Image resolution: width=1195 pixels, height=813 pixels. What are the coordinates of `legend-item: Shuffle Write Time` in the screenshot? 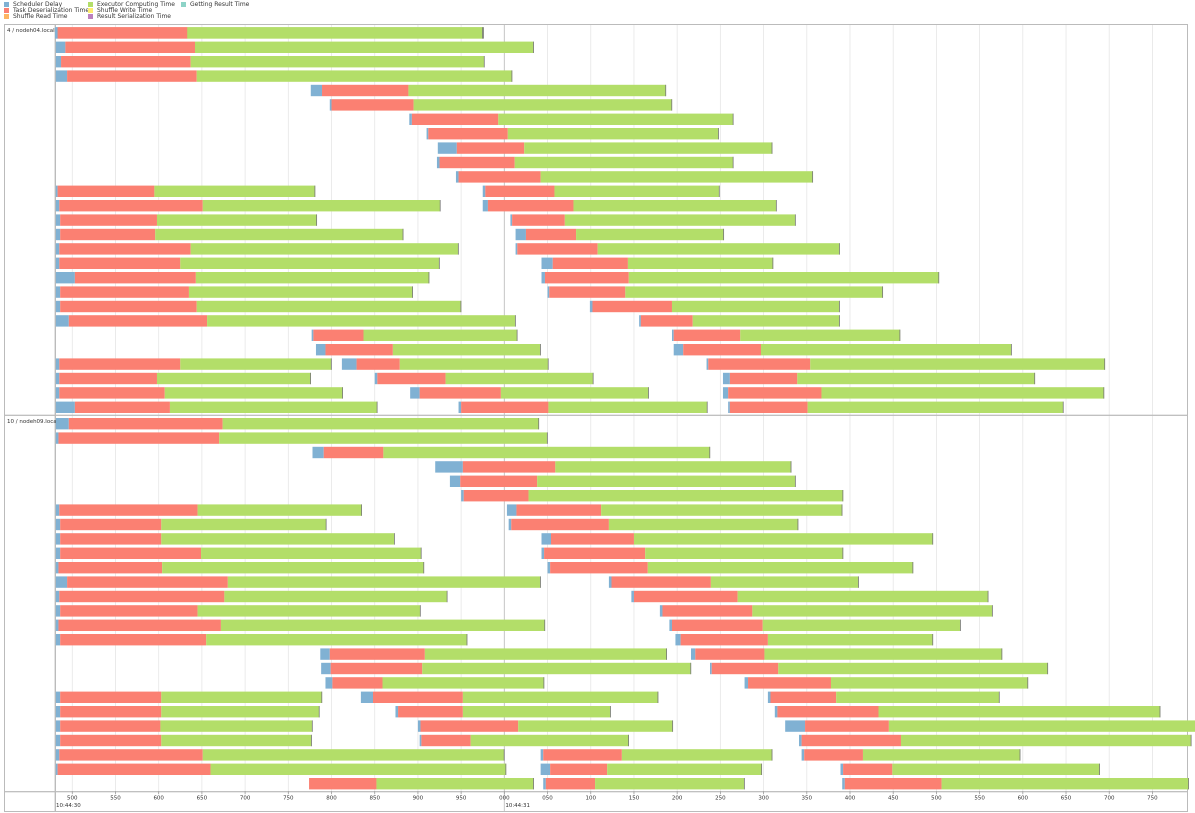 It's located at (120, 11).